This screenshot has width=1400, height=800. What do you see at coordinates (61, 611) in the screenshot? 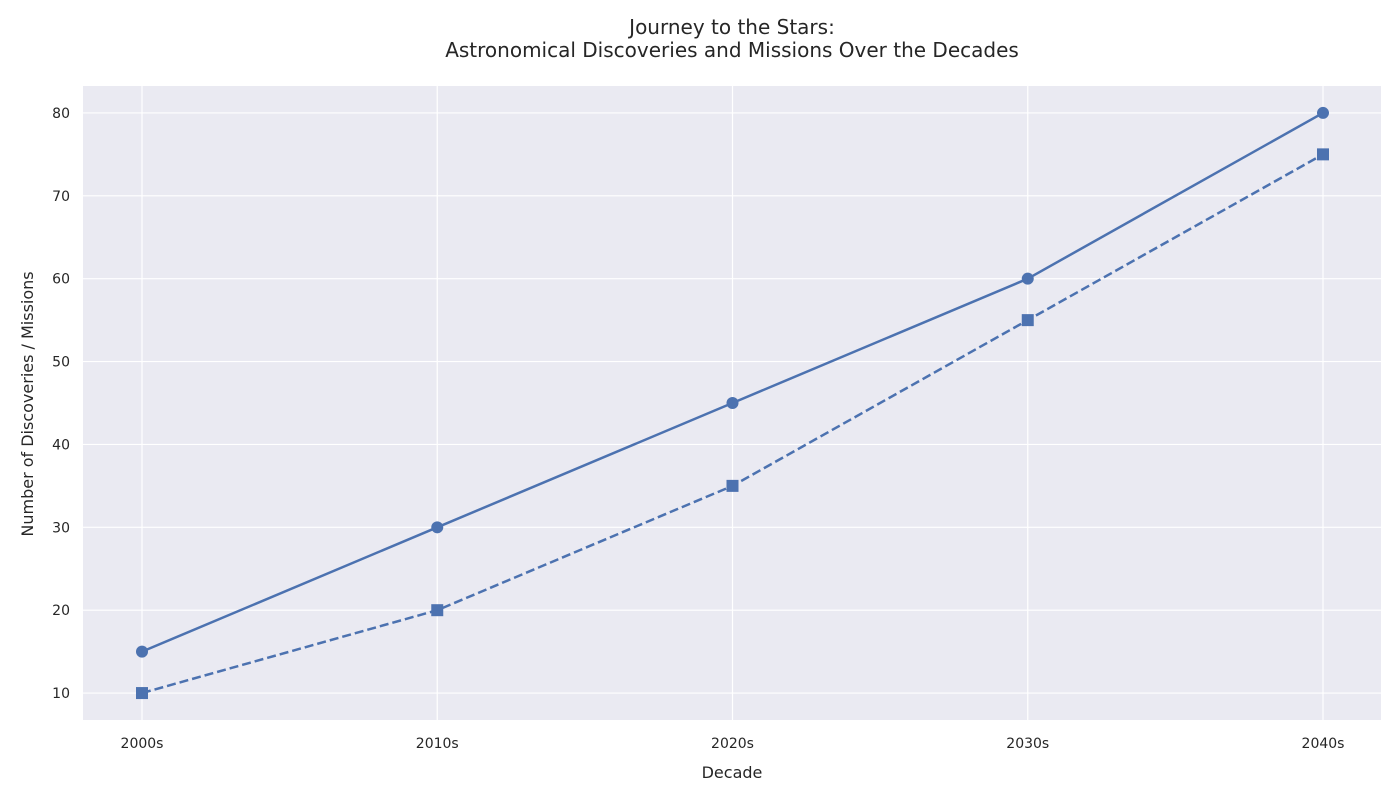
I see `y-tick-label: 20` at bounding box center [61, 611].